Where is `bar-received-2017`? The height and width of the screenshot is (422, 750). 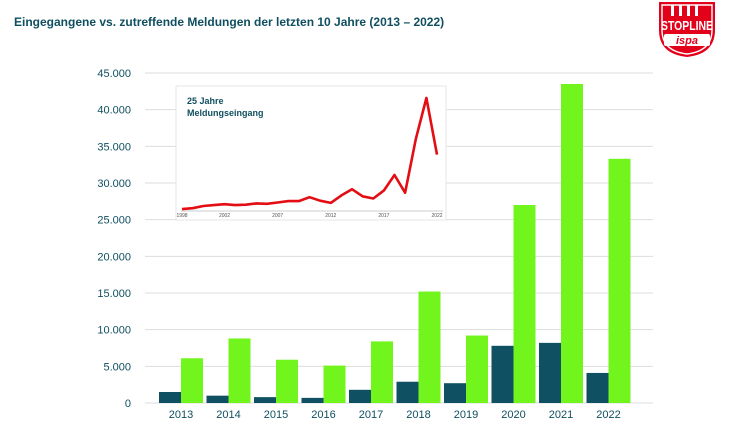
bar-received-2017 is located at coordinates (382, 372).